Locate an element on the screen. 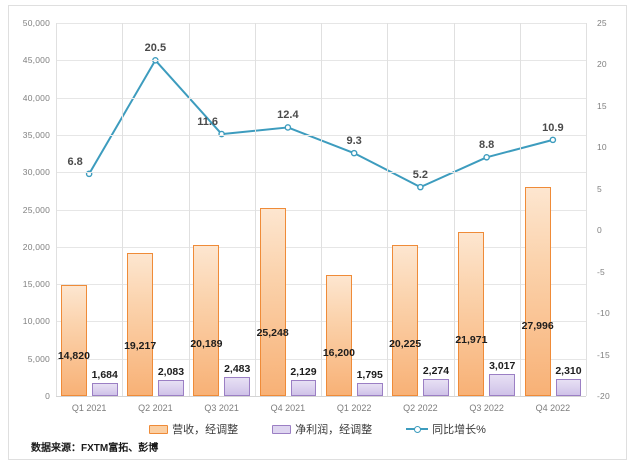 The height and width of the screenshot is (465, 635). y-axis-left-tick-label: 0 is located at coordinates (47, 396).